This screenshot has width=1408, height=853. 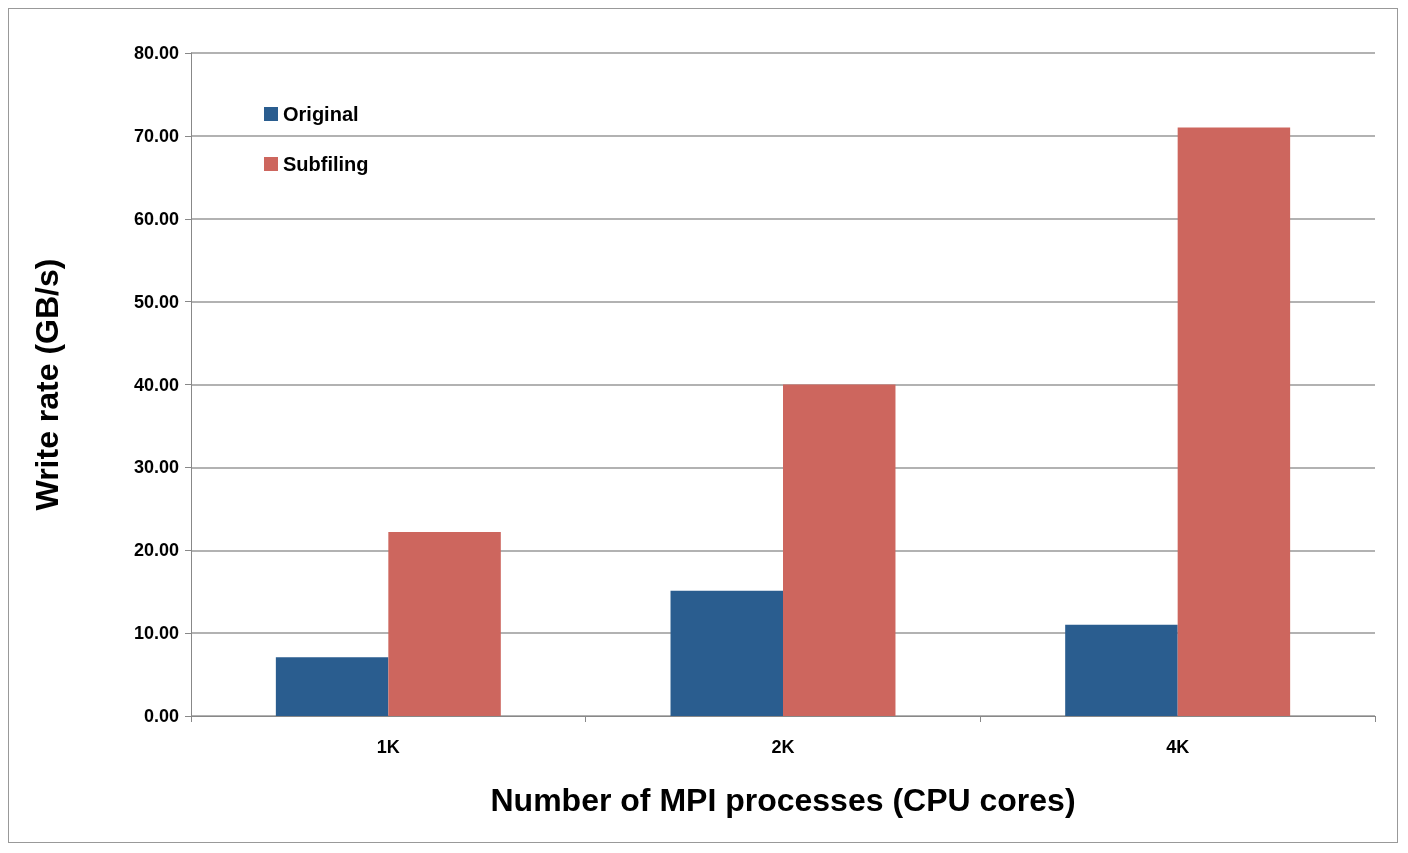 What do you see at coordinates (388, 747) in the screenshot?
I see `x-tick-label: 1K` at bounding box center [388, 747].